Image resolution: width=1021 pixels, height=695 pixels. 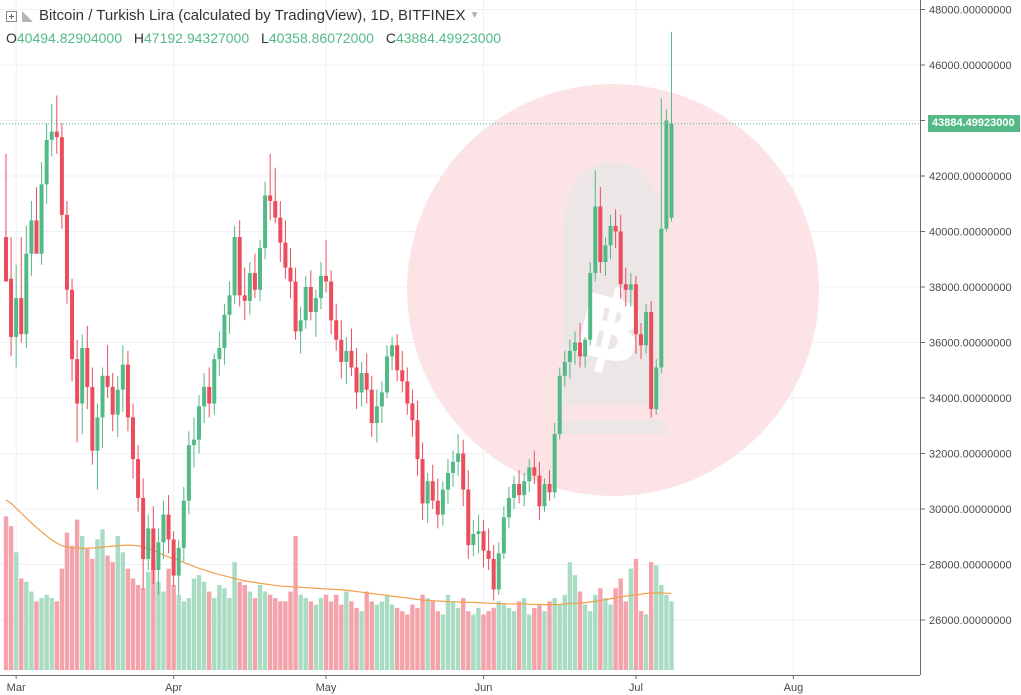 What do you see at coordinates (11, 16) in the screenshot?
I see `collapse-icon` at bounding box center [11, 16].